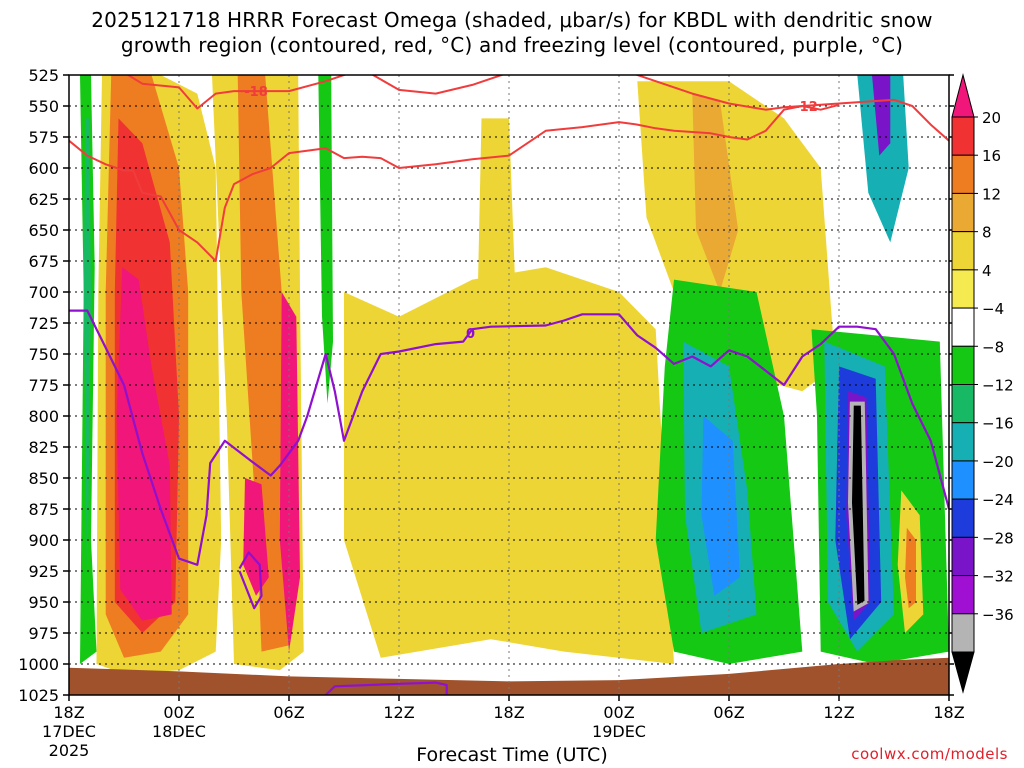 The width and height of the screenshot is (1024, 768). I want to click on y-tick-label-750: 750, so click(43, 354).